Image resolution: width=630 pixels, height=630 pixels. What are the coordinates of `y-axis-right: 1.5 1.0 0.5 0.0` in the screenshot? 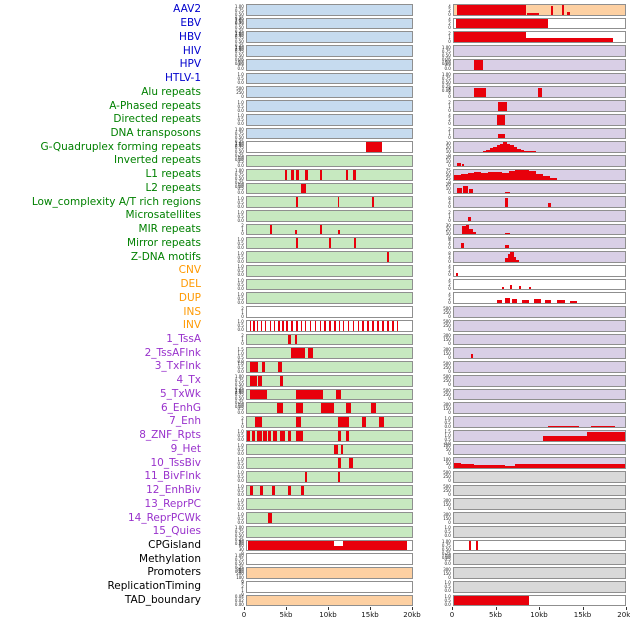 It's located at (433, 437).